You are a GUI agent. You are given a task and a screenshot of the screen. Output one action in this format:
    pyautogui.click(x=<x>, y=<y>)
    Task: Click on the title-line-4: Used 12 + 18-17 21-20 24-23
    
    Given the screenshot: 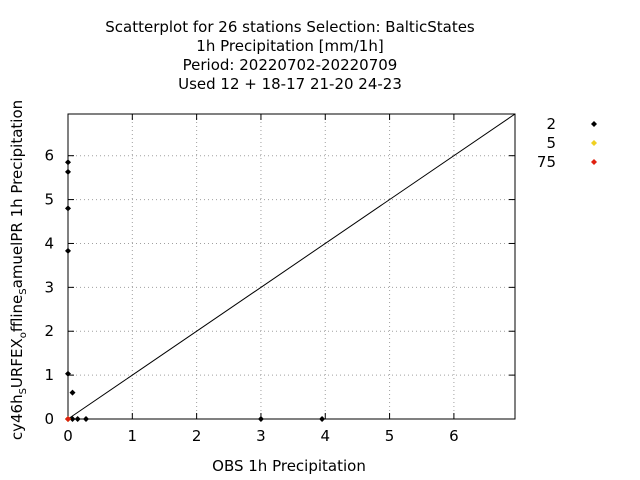 What is the action you would take?
    pyautogui.click(x=290, y=84)
    